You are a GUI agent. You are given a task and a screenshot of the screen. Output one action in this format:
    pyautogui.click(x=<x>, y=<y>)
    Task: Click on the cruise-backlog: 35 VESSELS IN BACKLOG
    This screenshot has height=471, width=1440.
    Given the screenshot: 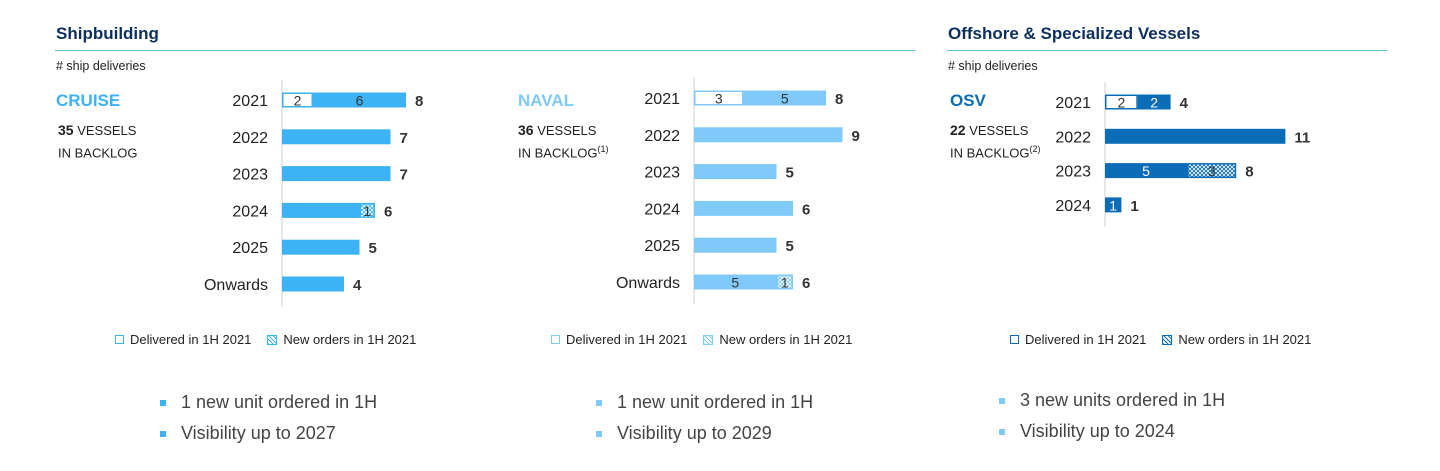 What is the action you would take?
    pyautogui.click(x=97, y=141)
    